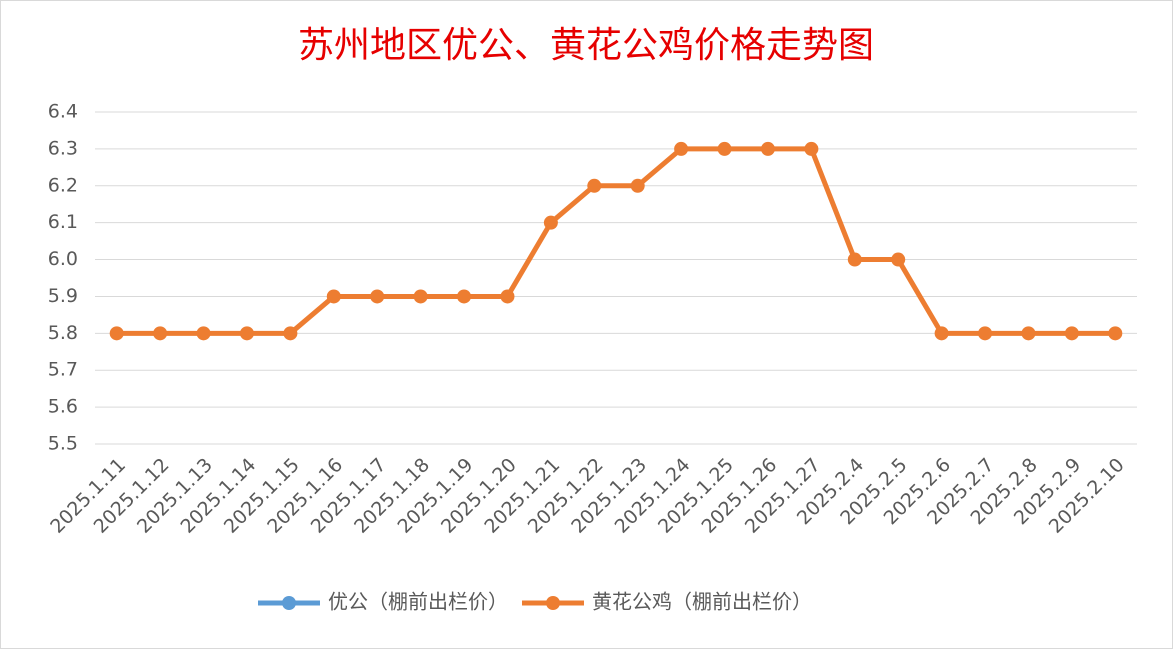 This screenshot has width=1173, height=649. What do you see at coordinates (63, 333) in the screenshot?
I see `y-tick-label: 5.8` at bounding box center [63, 333].